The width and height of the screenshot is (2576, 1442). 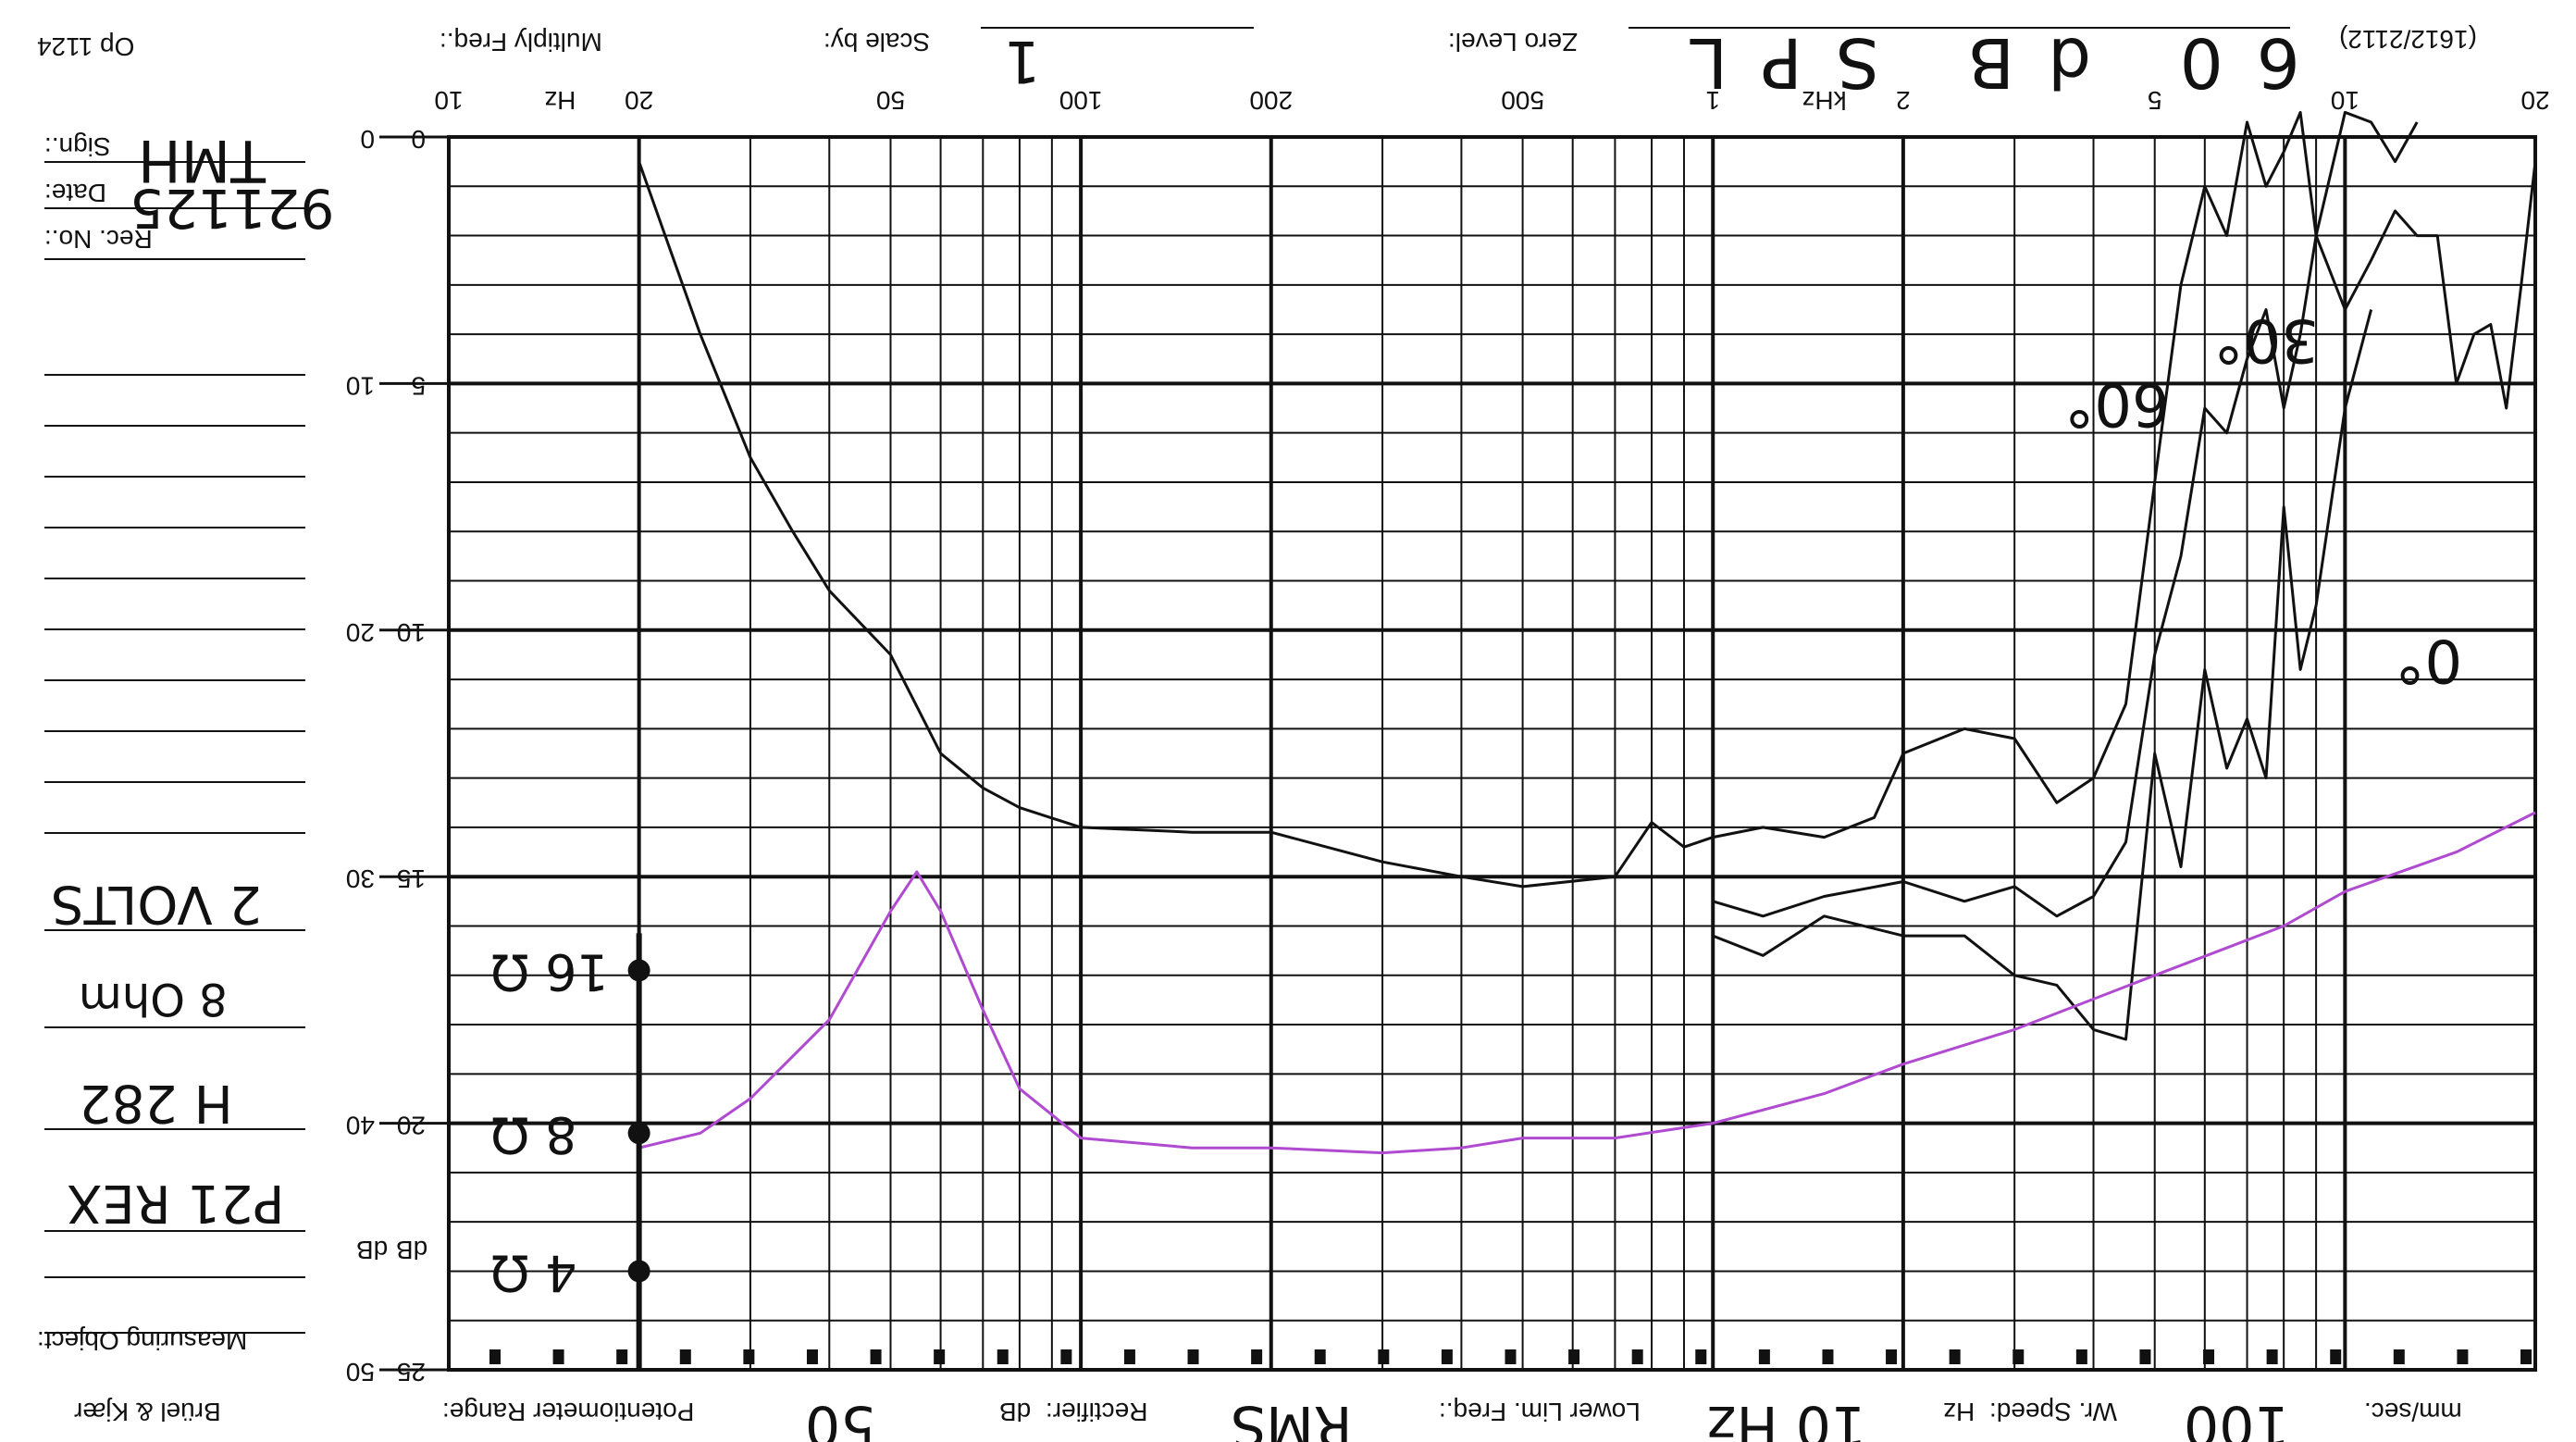 What do you see at coordinates (534, 1272) in the screenshot?
I see `impedance-reference-label: 4 Ω` at bounding box center [534, 1272].